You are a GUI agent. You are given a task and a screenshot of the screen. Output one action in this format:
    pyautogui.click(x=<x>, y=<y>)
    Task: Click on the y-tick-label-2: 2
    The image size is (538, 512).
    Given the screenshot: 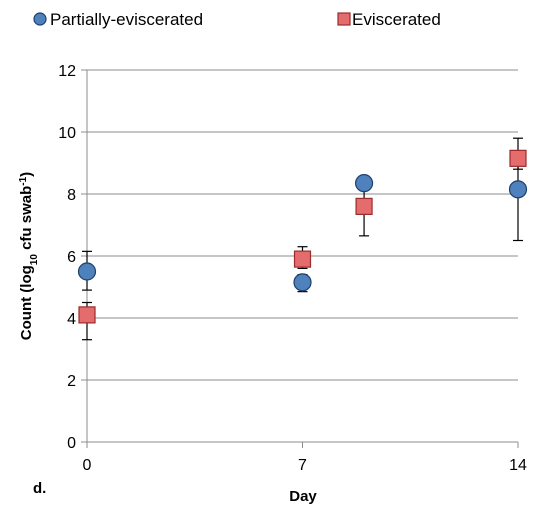 What is the action you would take?
    pyautogui.click(x=71, y=381)
    